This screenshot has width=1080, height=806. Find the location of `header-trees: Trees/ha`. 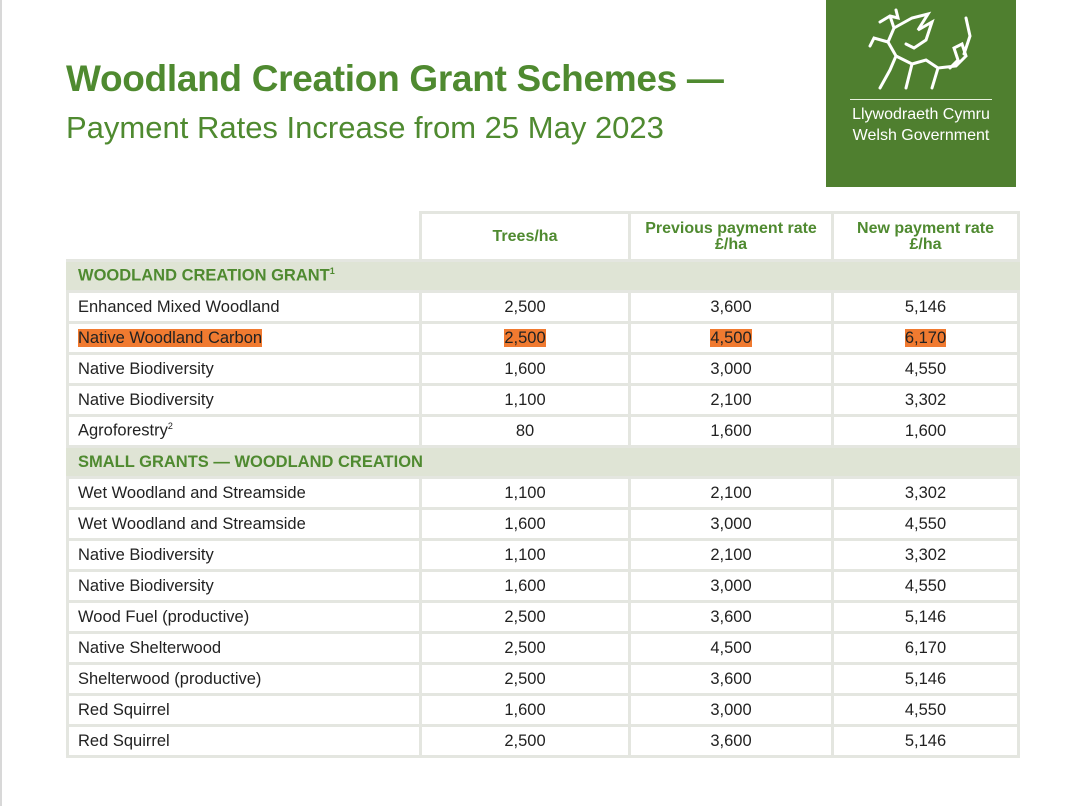

header-trees: Trees/ha is located at coordinates (525, 236).